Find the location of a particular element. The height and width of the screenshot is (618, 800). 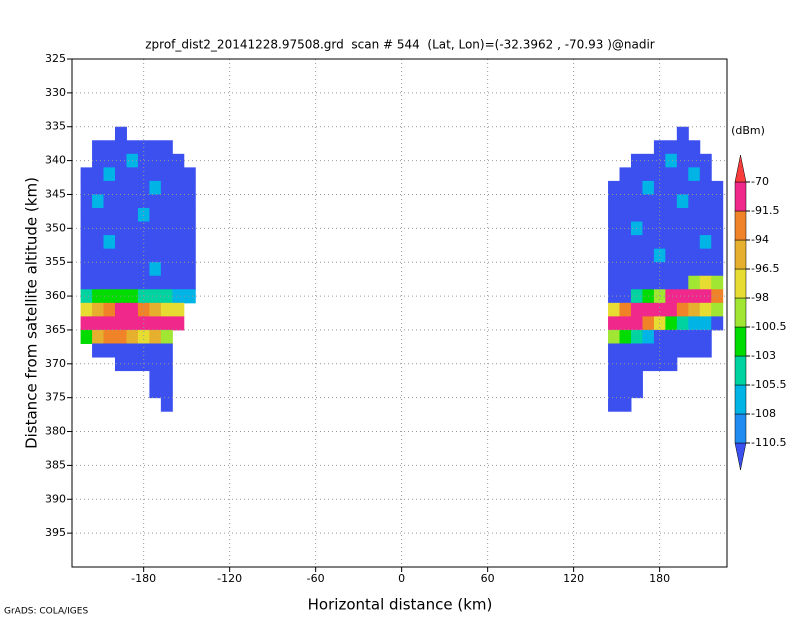

y-tick-label: 395 is located at coordinates (55, 532).